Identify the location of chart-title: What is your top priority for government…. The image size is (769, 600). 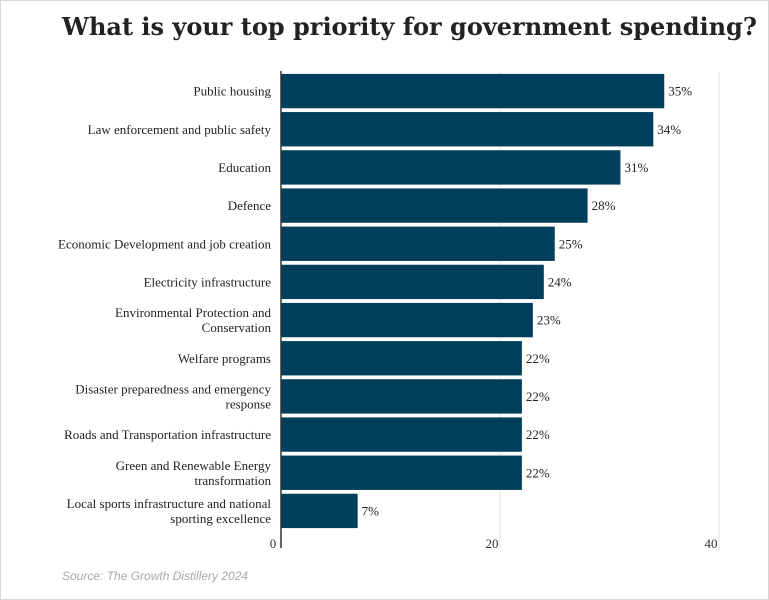
(409, 26).